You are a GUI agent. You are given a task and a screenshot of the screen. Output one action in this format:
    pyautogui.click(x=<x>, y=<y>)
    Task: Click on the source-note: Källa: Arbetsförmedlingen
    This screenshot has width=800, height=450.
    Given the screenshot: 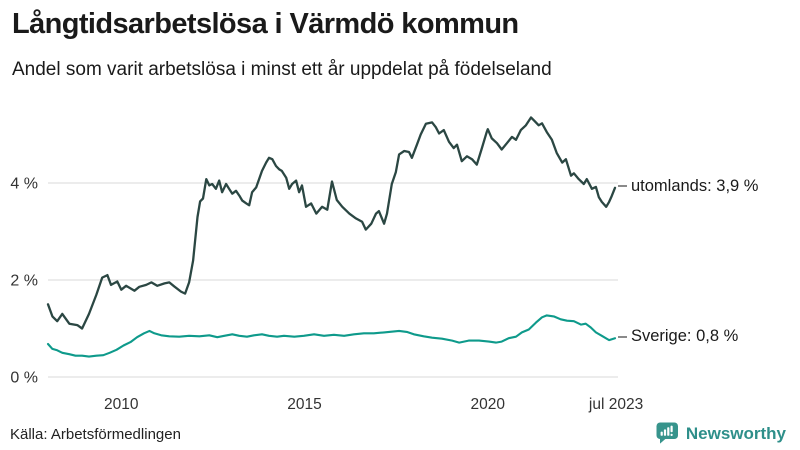 What is the action you would take?
    pyautogui.click(x=95, y=434)
    